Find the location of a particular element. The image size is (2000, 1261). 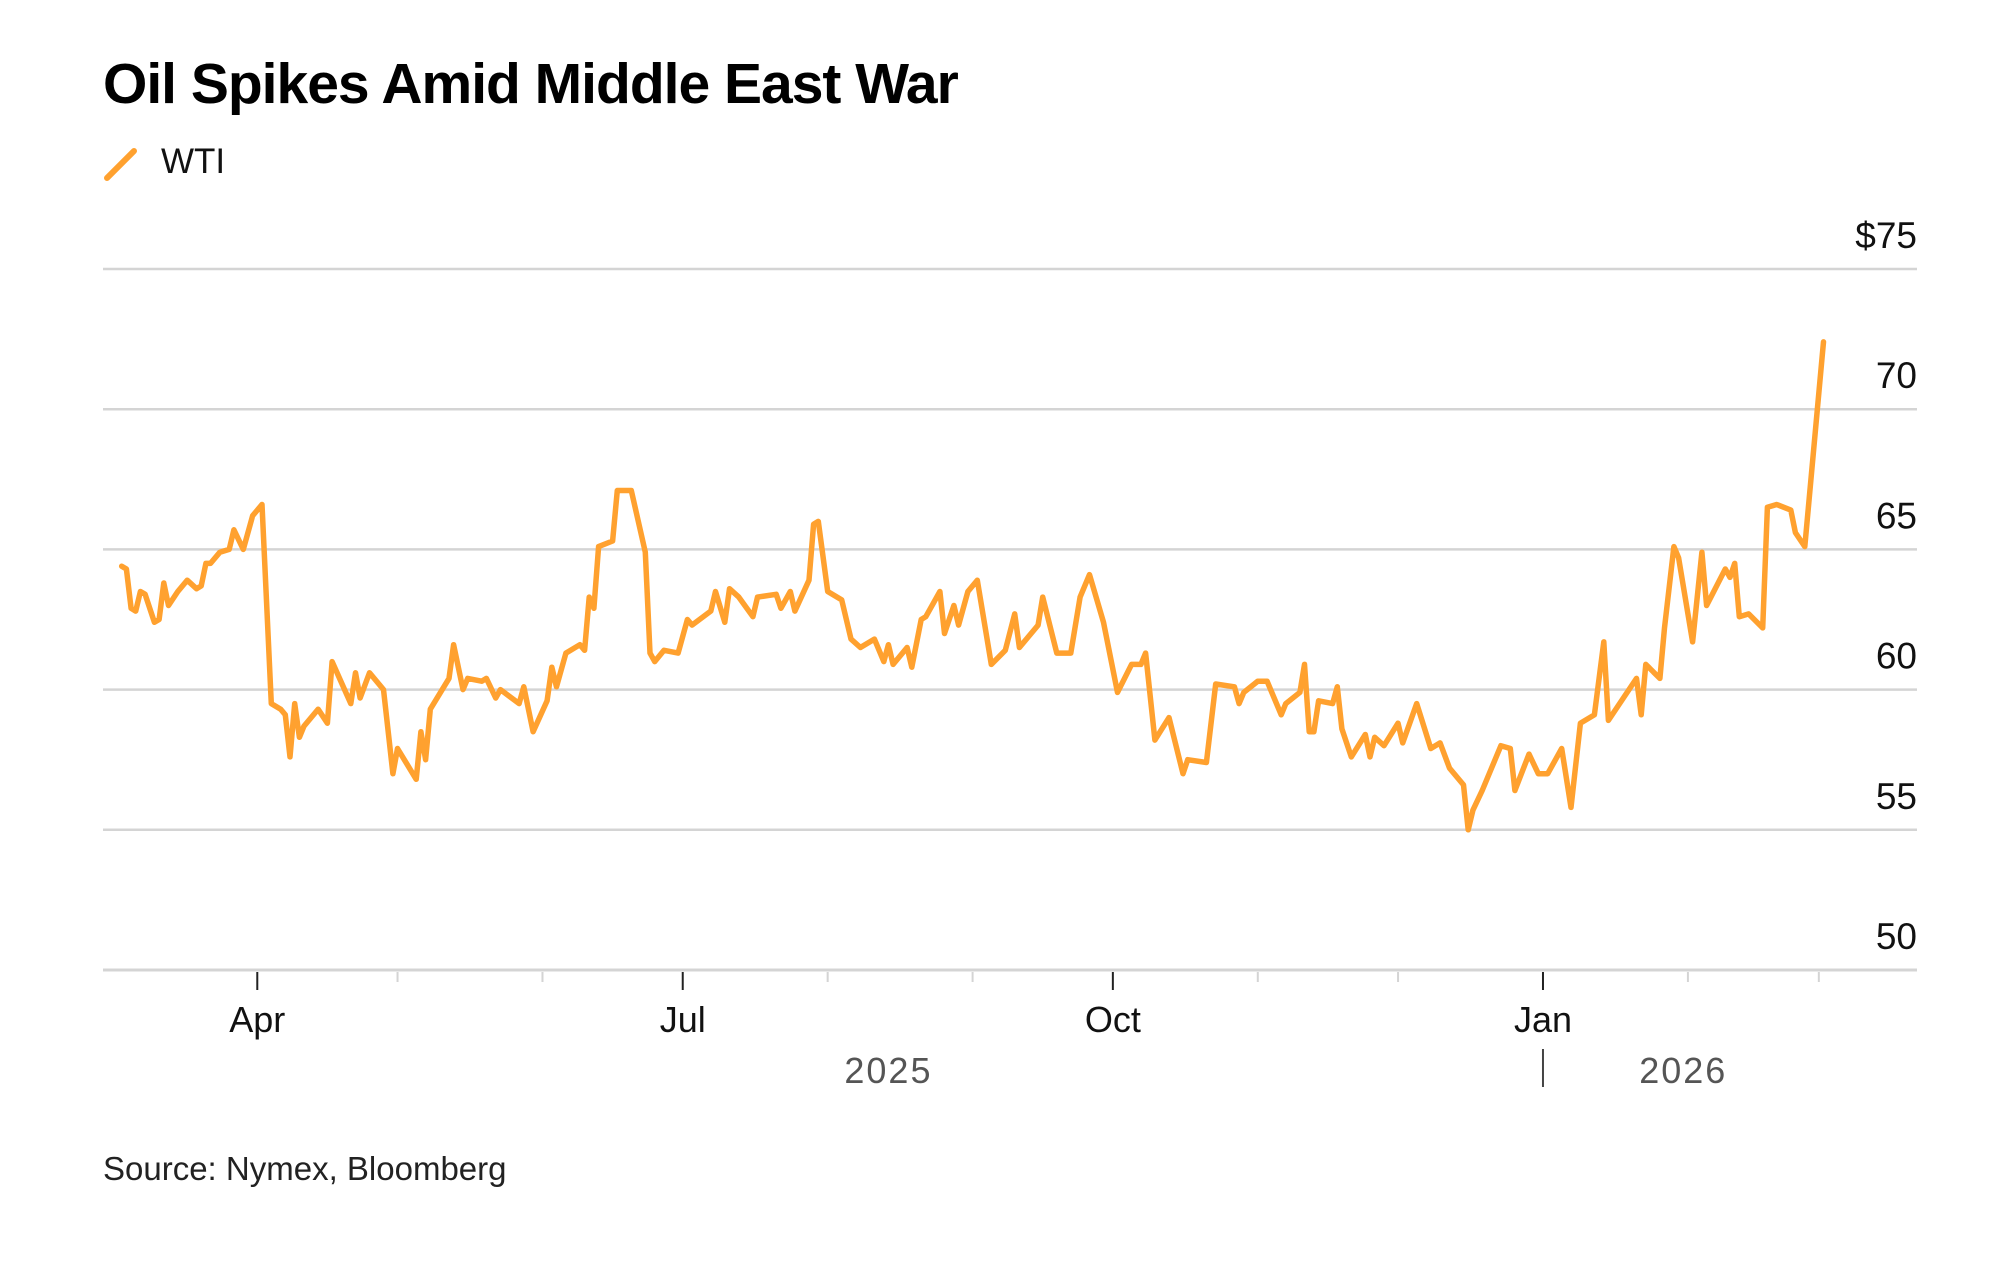

x-tick-label: Jul is located at coordinates (683, 1019).